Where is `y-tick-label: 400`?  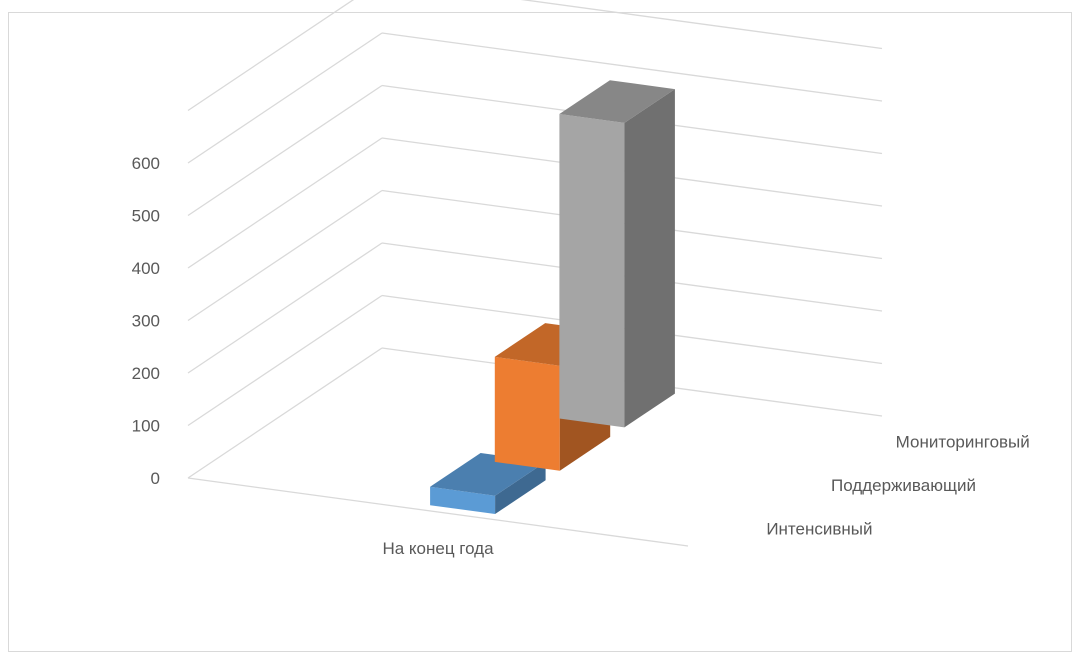 y-tick-label: 400 is located at coordinates (146, 268).